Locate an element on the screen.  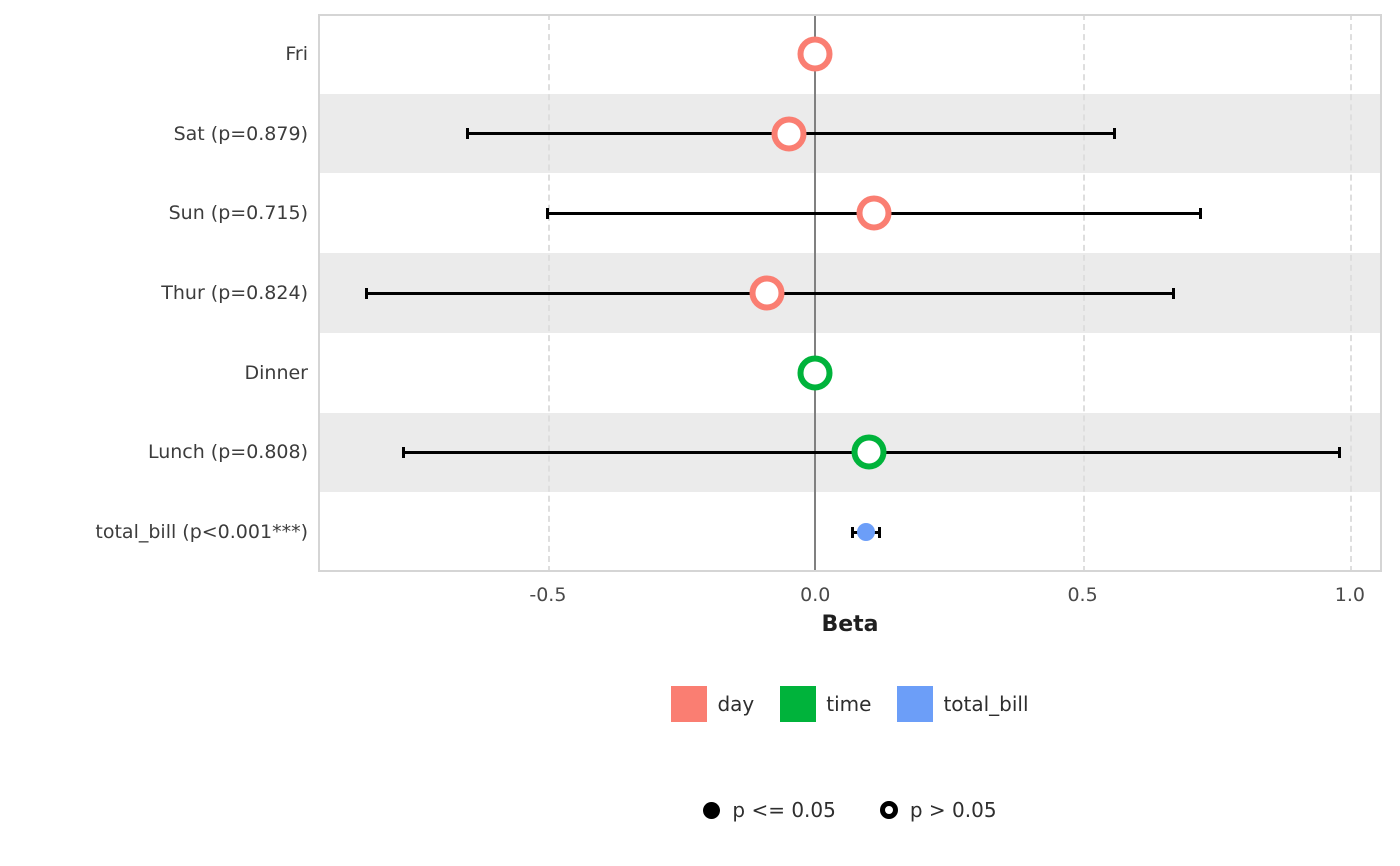
color-legend-item: time is located at coordinates (825, 704).